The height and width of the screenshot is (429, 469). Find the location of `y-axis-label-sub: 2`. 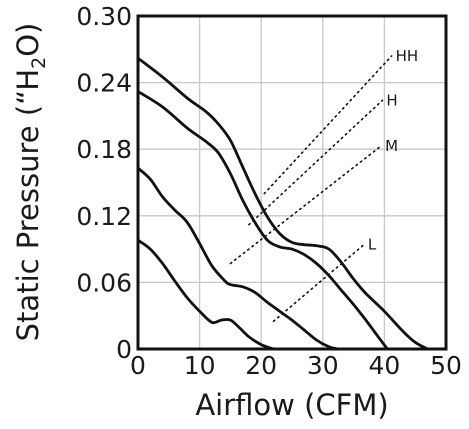

y-axis-label-sub: 2 is located at coordinates (39, 63).